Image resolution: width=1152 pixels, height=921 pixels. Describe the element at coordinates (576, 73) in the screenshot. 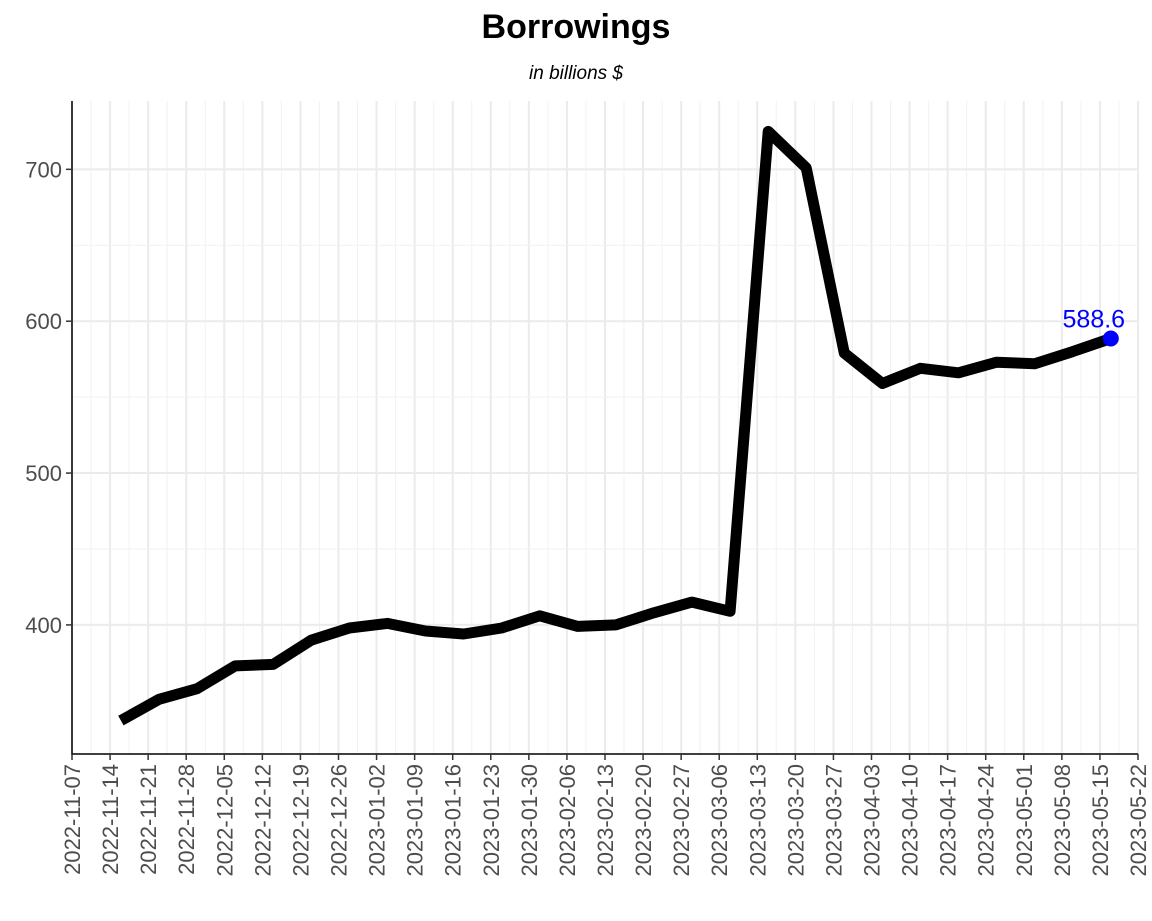

I see `chart-subtitle: in billions $` at that location.